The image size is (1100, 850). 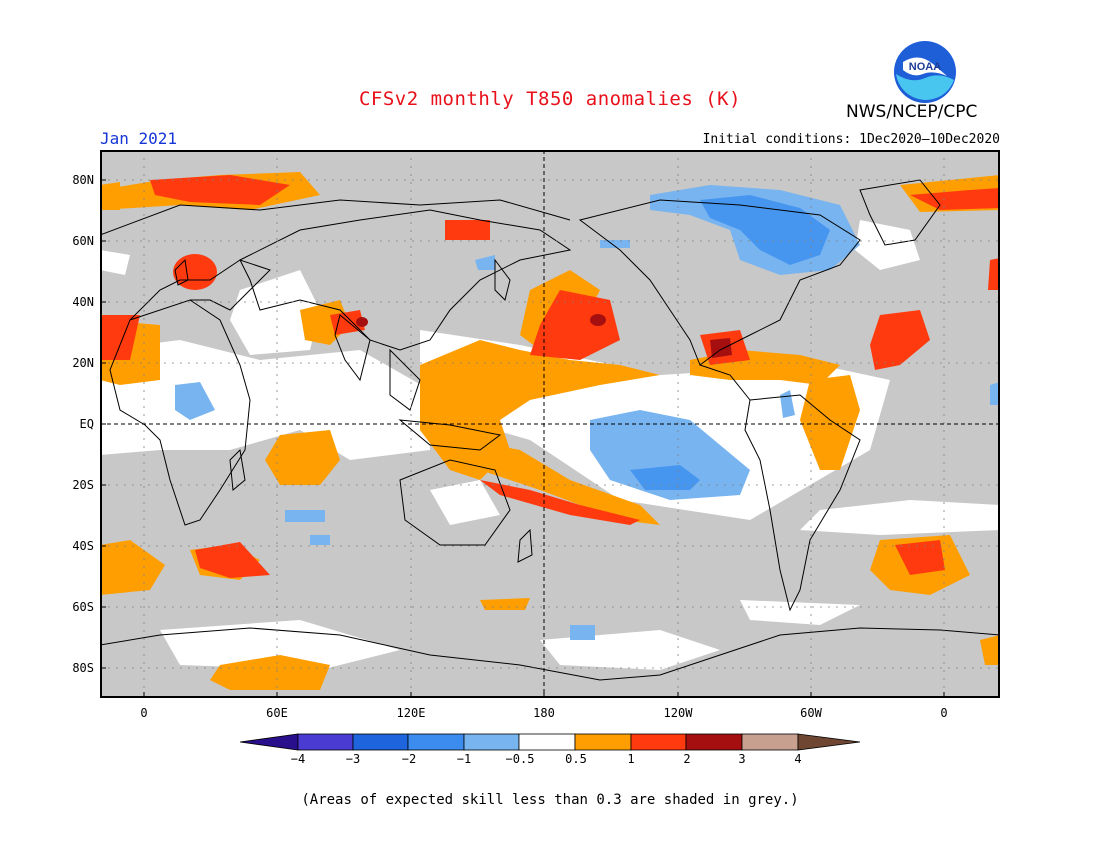 What do you see at coordinates (851, 139) in the screenshot?
I see `initial-conditions: Initial conditions: 1Dec2020—10Dec2020` at bounding box center [851, 139].